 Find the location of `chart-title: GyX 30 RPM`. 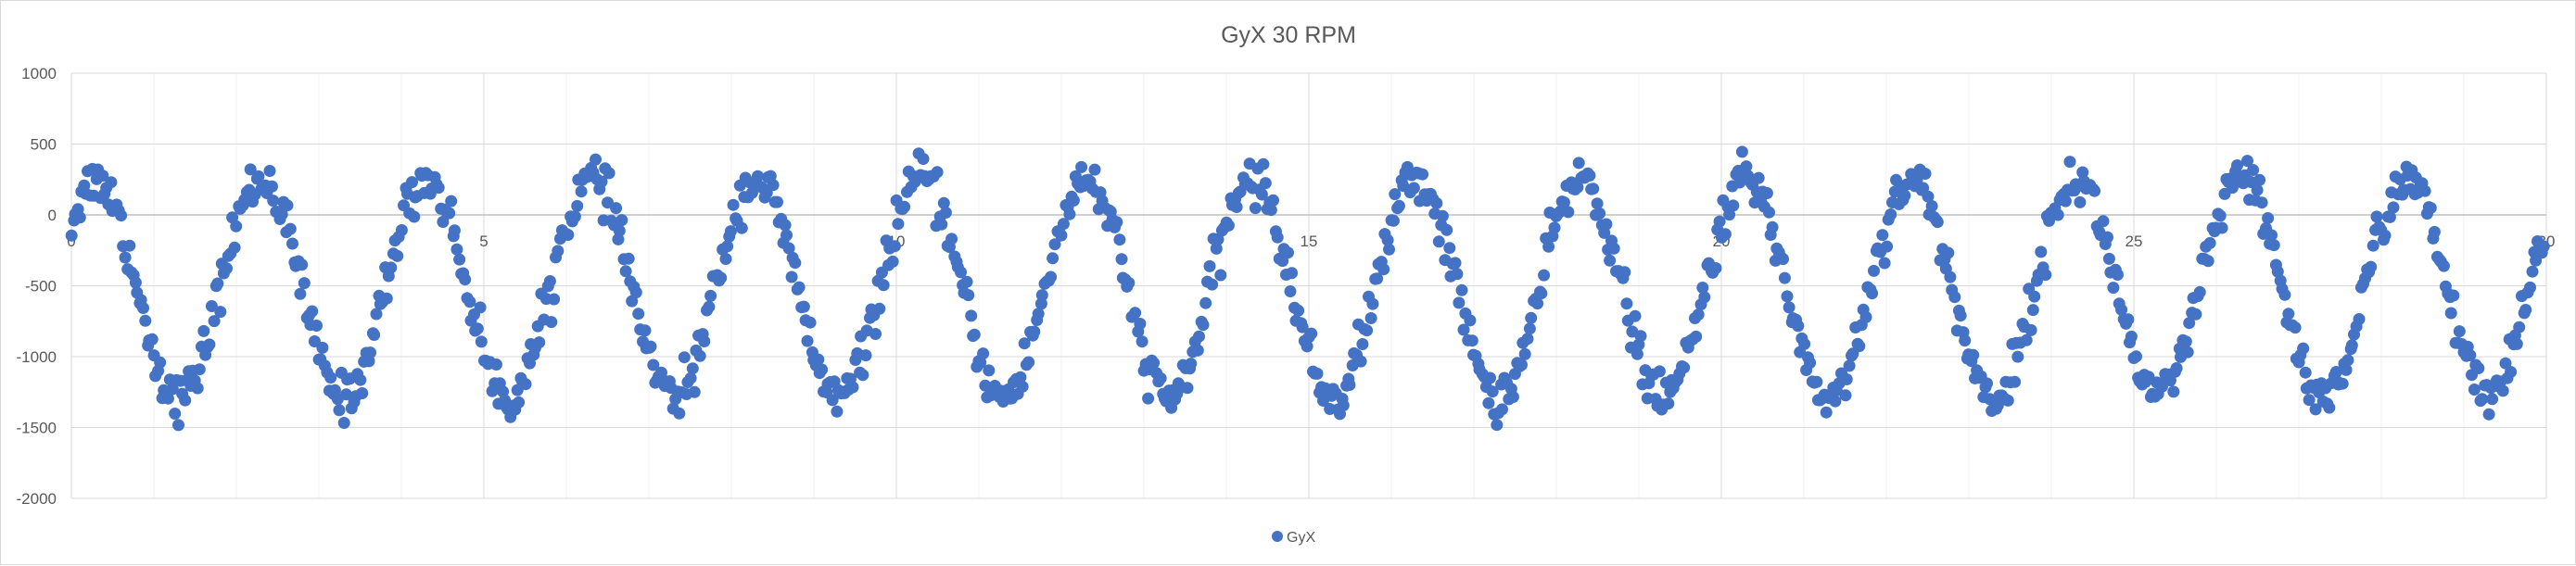

chart-title: GyX 30 RPM is located at coordinates (1288, 35).